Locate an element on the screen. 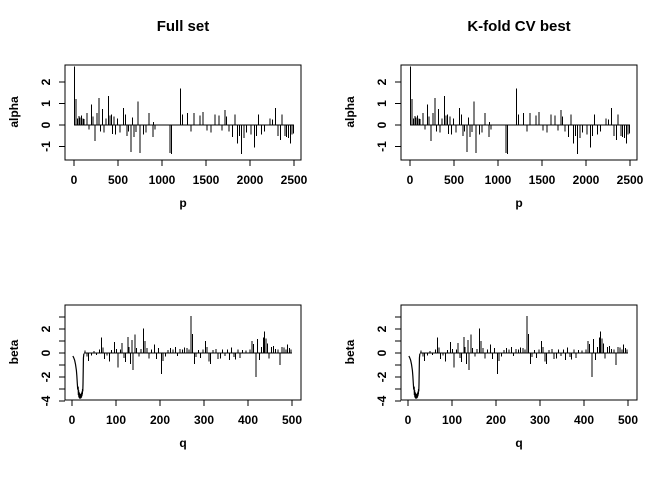 Image resolution: width=672 pixels, height=480 pixels. panel-title: Full set is located at coordinates (183, 26).